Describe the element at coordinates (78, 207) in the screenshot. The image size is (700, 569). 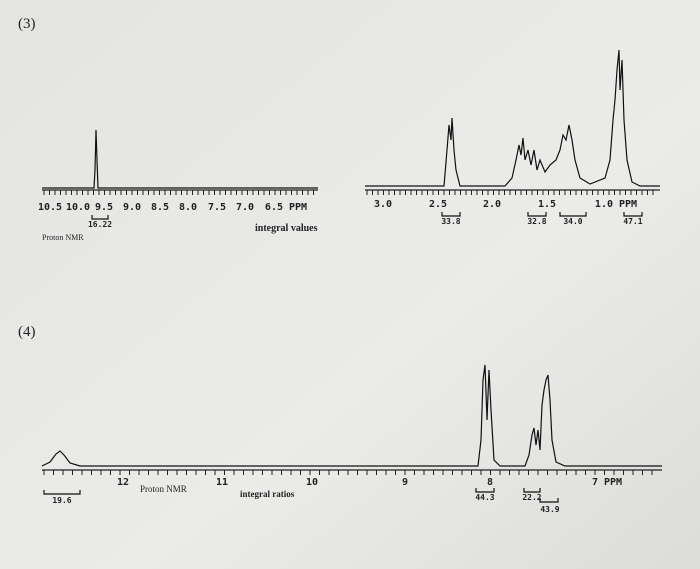
I see `tick-label: 10.0` at that location.